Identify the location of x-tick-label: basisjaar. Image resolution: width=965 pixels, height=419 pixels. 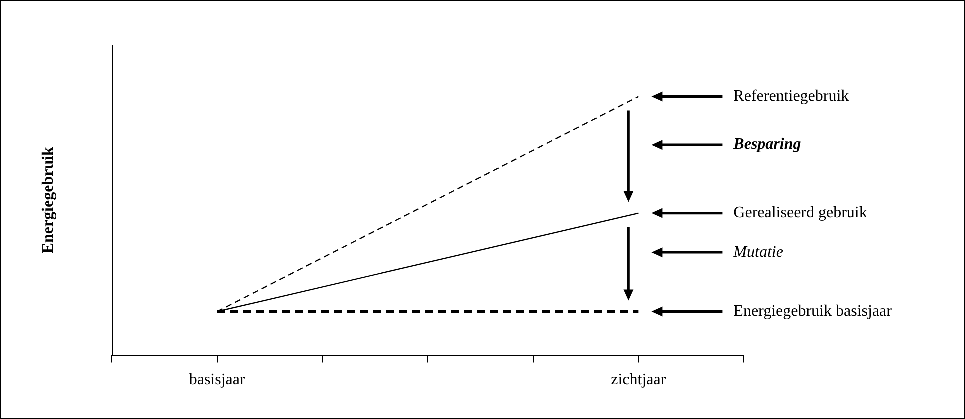
(217, 380).